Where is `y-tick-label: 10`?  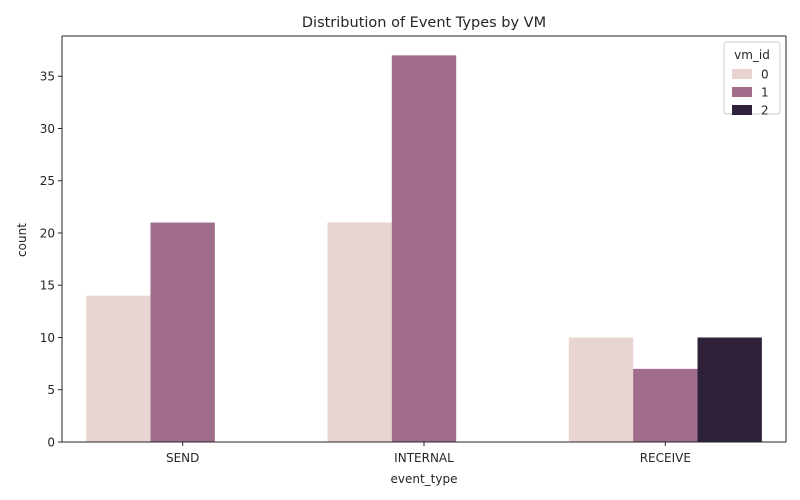
y-tick-label: 10 is located at coordinates (47, 338).